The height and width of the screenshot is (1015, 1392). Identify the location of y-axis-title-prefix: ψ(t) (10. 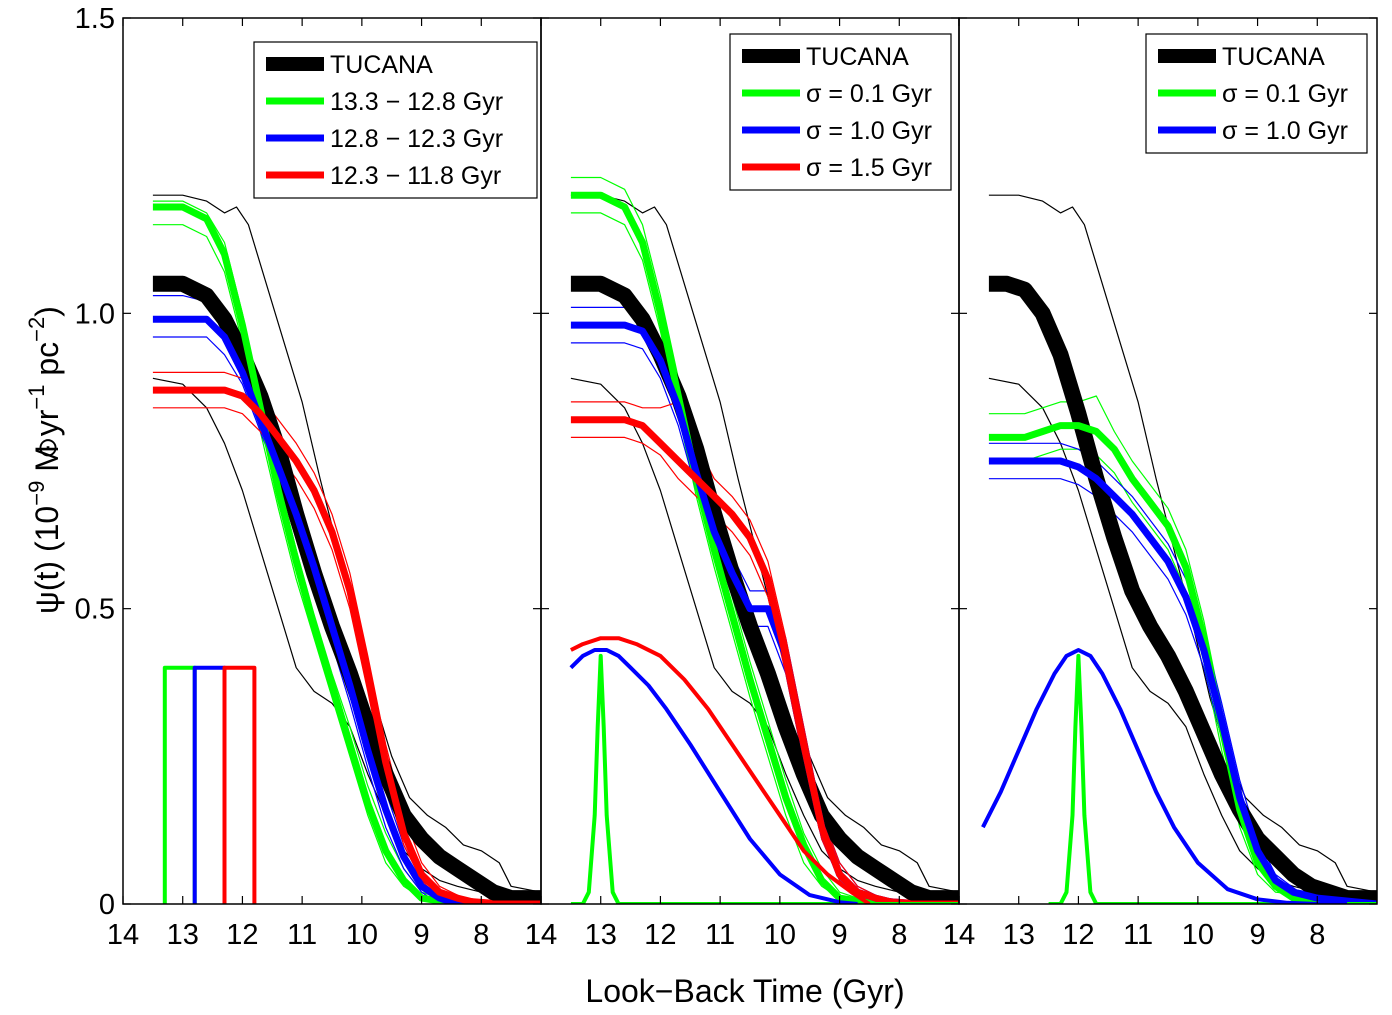
(47, 560).